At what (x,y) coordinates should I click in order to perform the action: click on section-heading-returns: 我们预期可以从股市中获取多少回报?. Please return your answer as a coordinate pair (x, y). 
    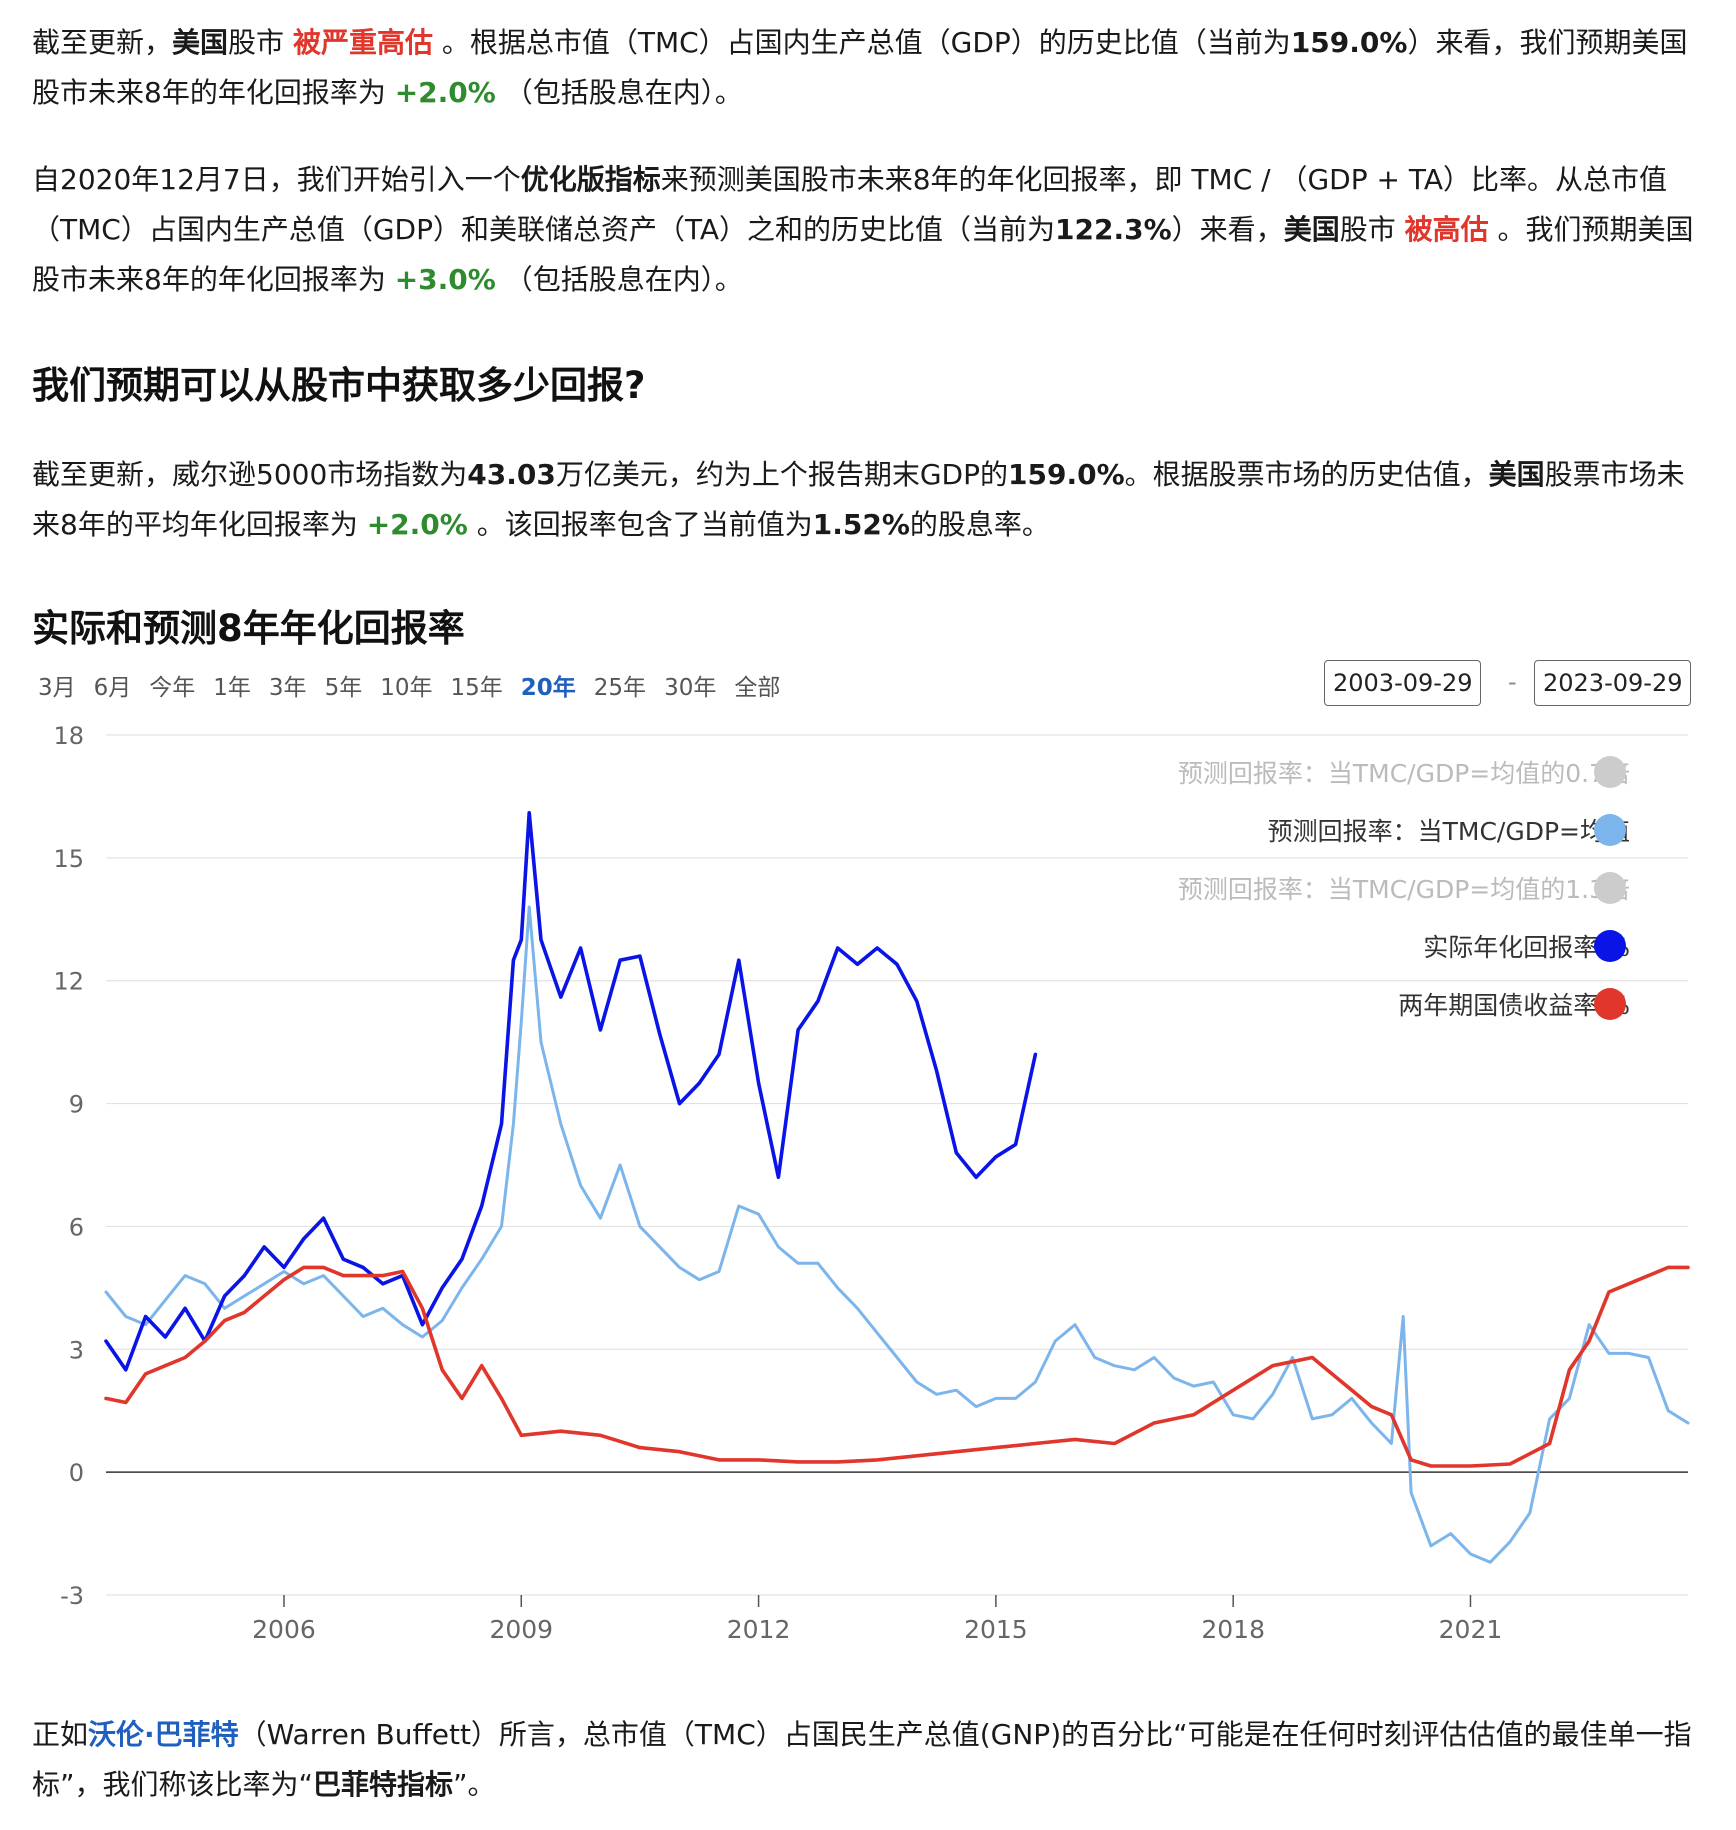
    Looking at the image, I should click on (339, 385).